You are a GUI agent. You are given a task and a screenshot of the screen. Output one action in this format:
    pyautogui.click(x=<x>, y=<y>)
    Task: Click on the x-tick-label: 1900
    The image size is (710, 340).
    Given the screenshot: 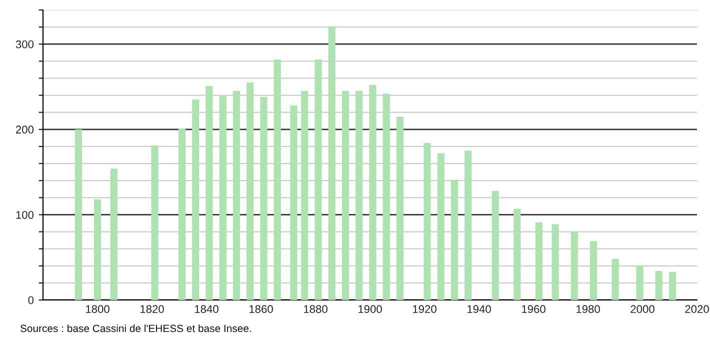 What is the action you would take?
    pyautogui.click(x=370, y=309)
    